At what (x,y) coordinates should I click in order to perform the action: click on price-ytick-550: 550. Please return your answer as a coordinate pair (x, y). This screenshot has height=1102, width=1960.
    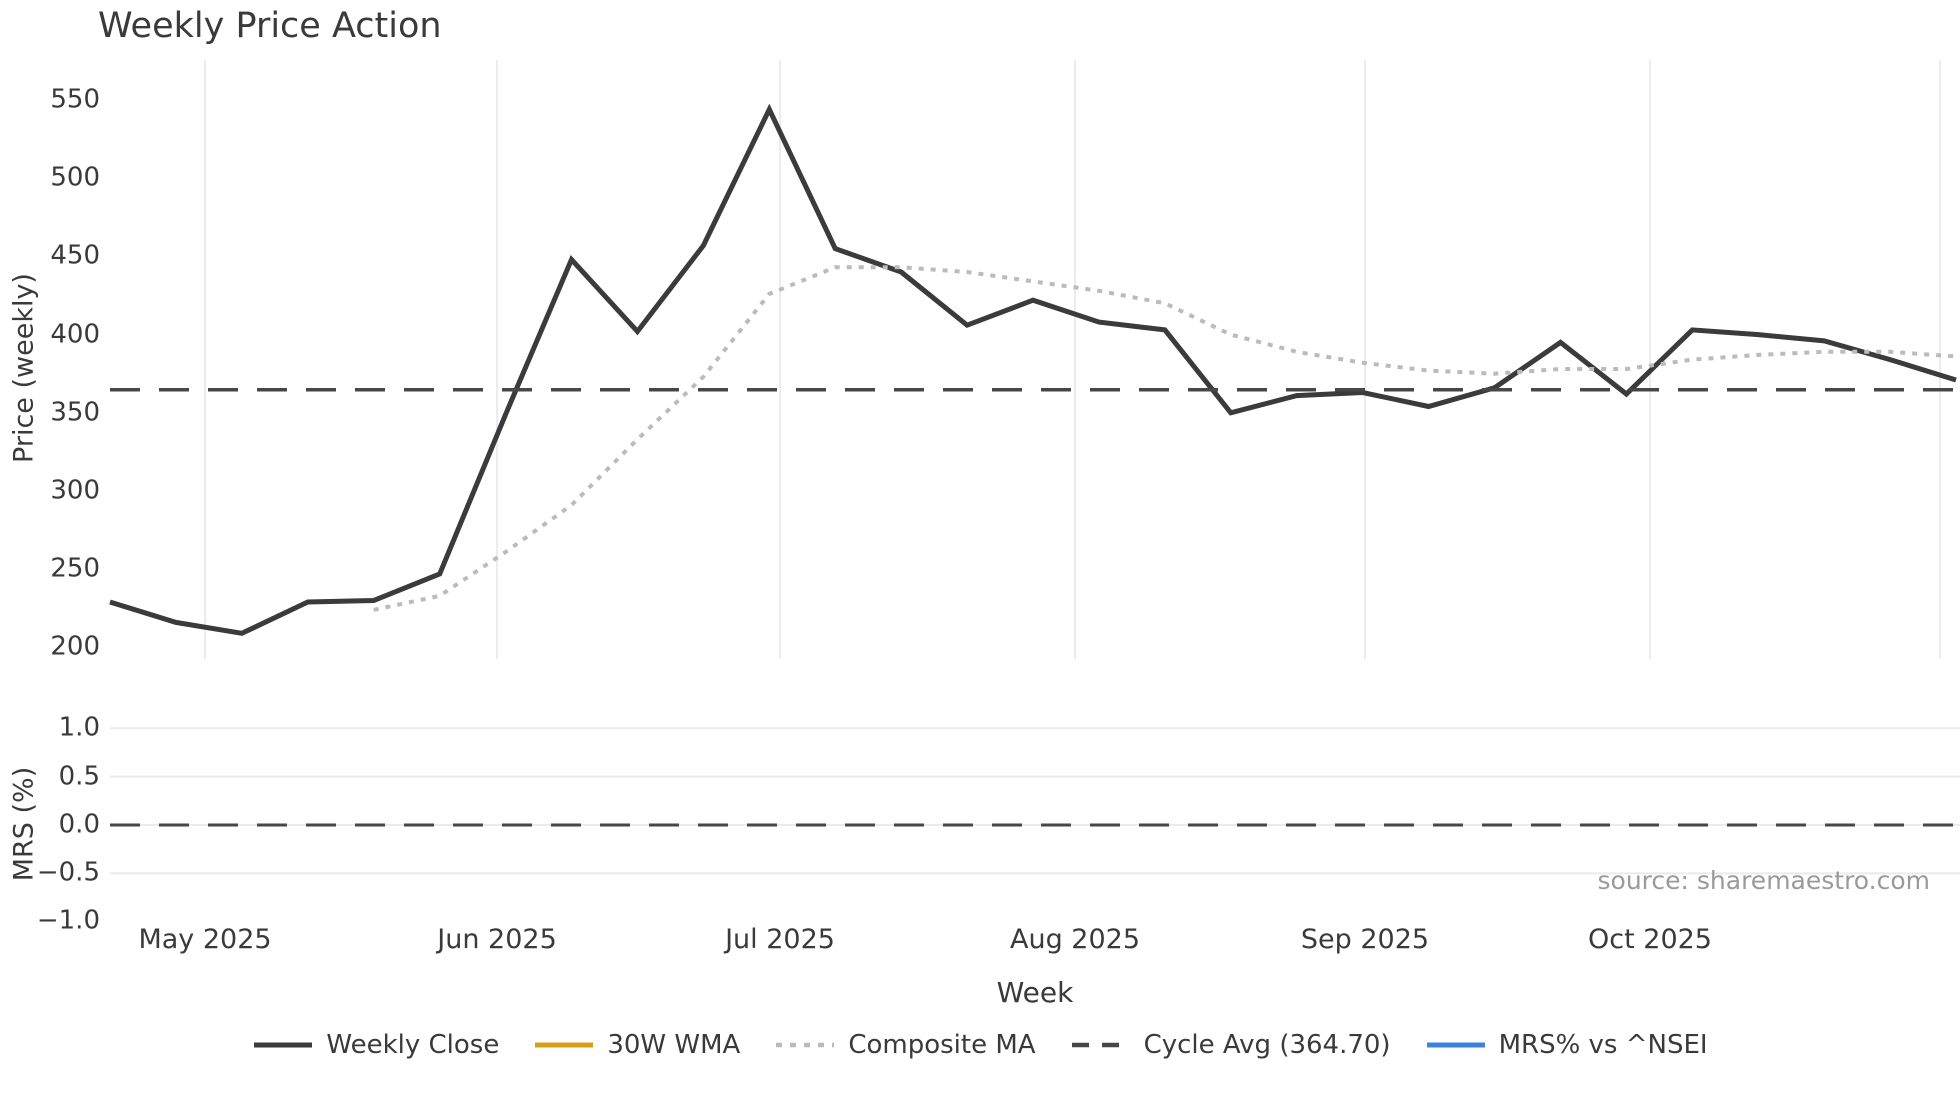
    Looking at the image, I should click on (75, 99).